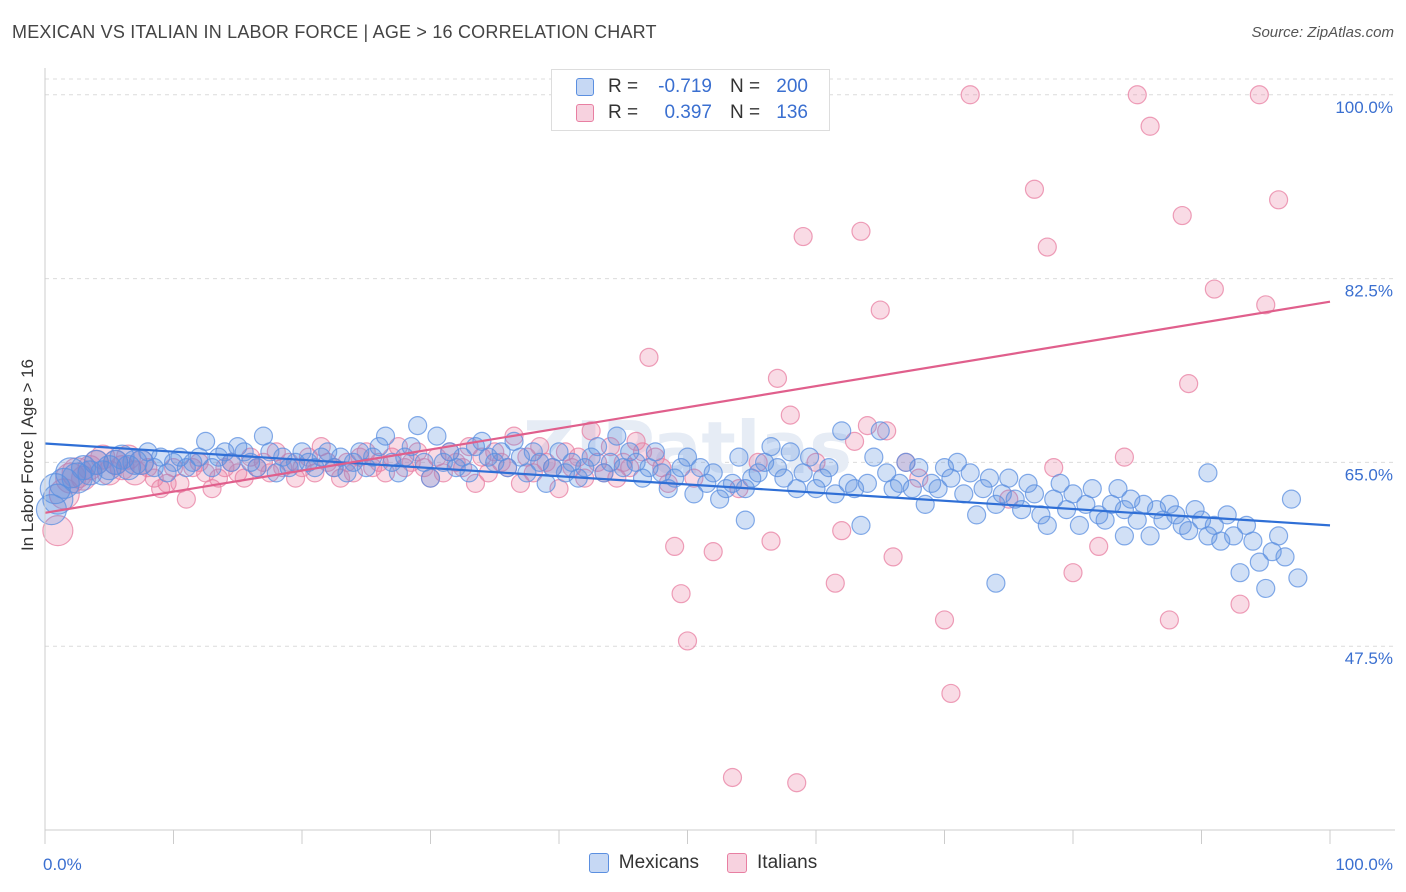 The height and width of the screenshot is (892, 1406). Describe the element at coordinates (598, 863) in the screenshot. I see `mexicans-legend-swatch` at that location.